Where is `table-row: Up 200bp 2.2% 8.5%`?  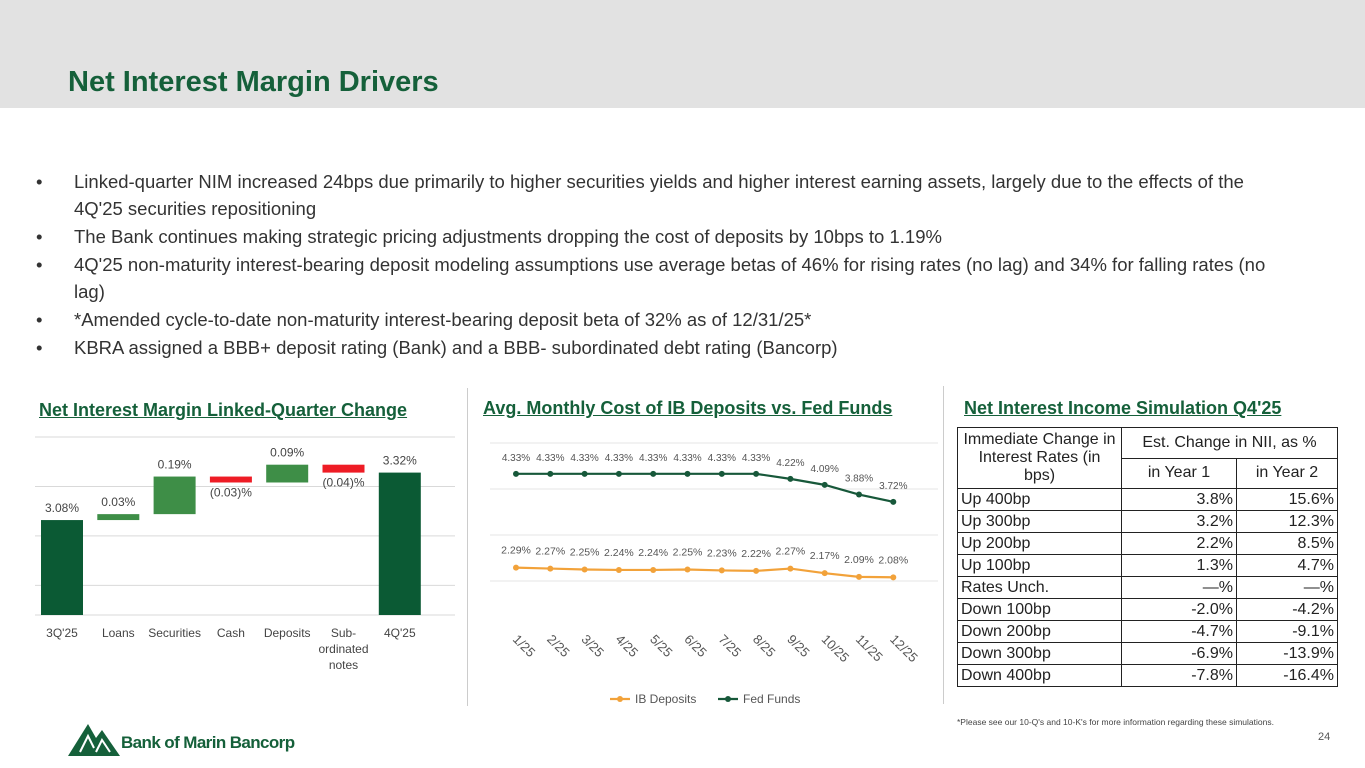
table-row: Up 200bp 2.2% 8.5% is located at coordinates (1147, 543).